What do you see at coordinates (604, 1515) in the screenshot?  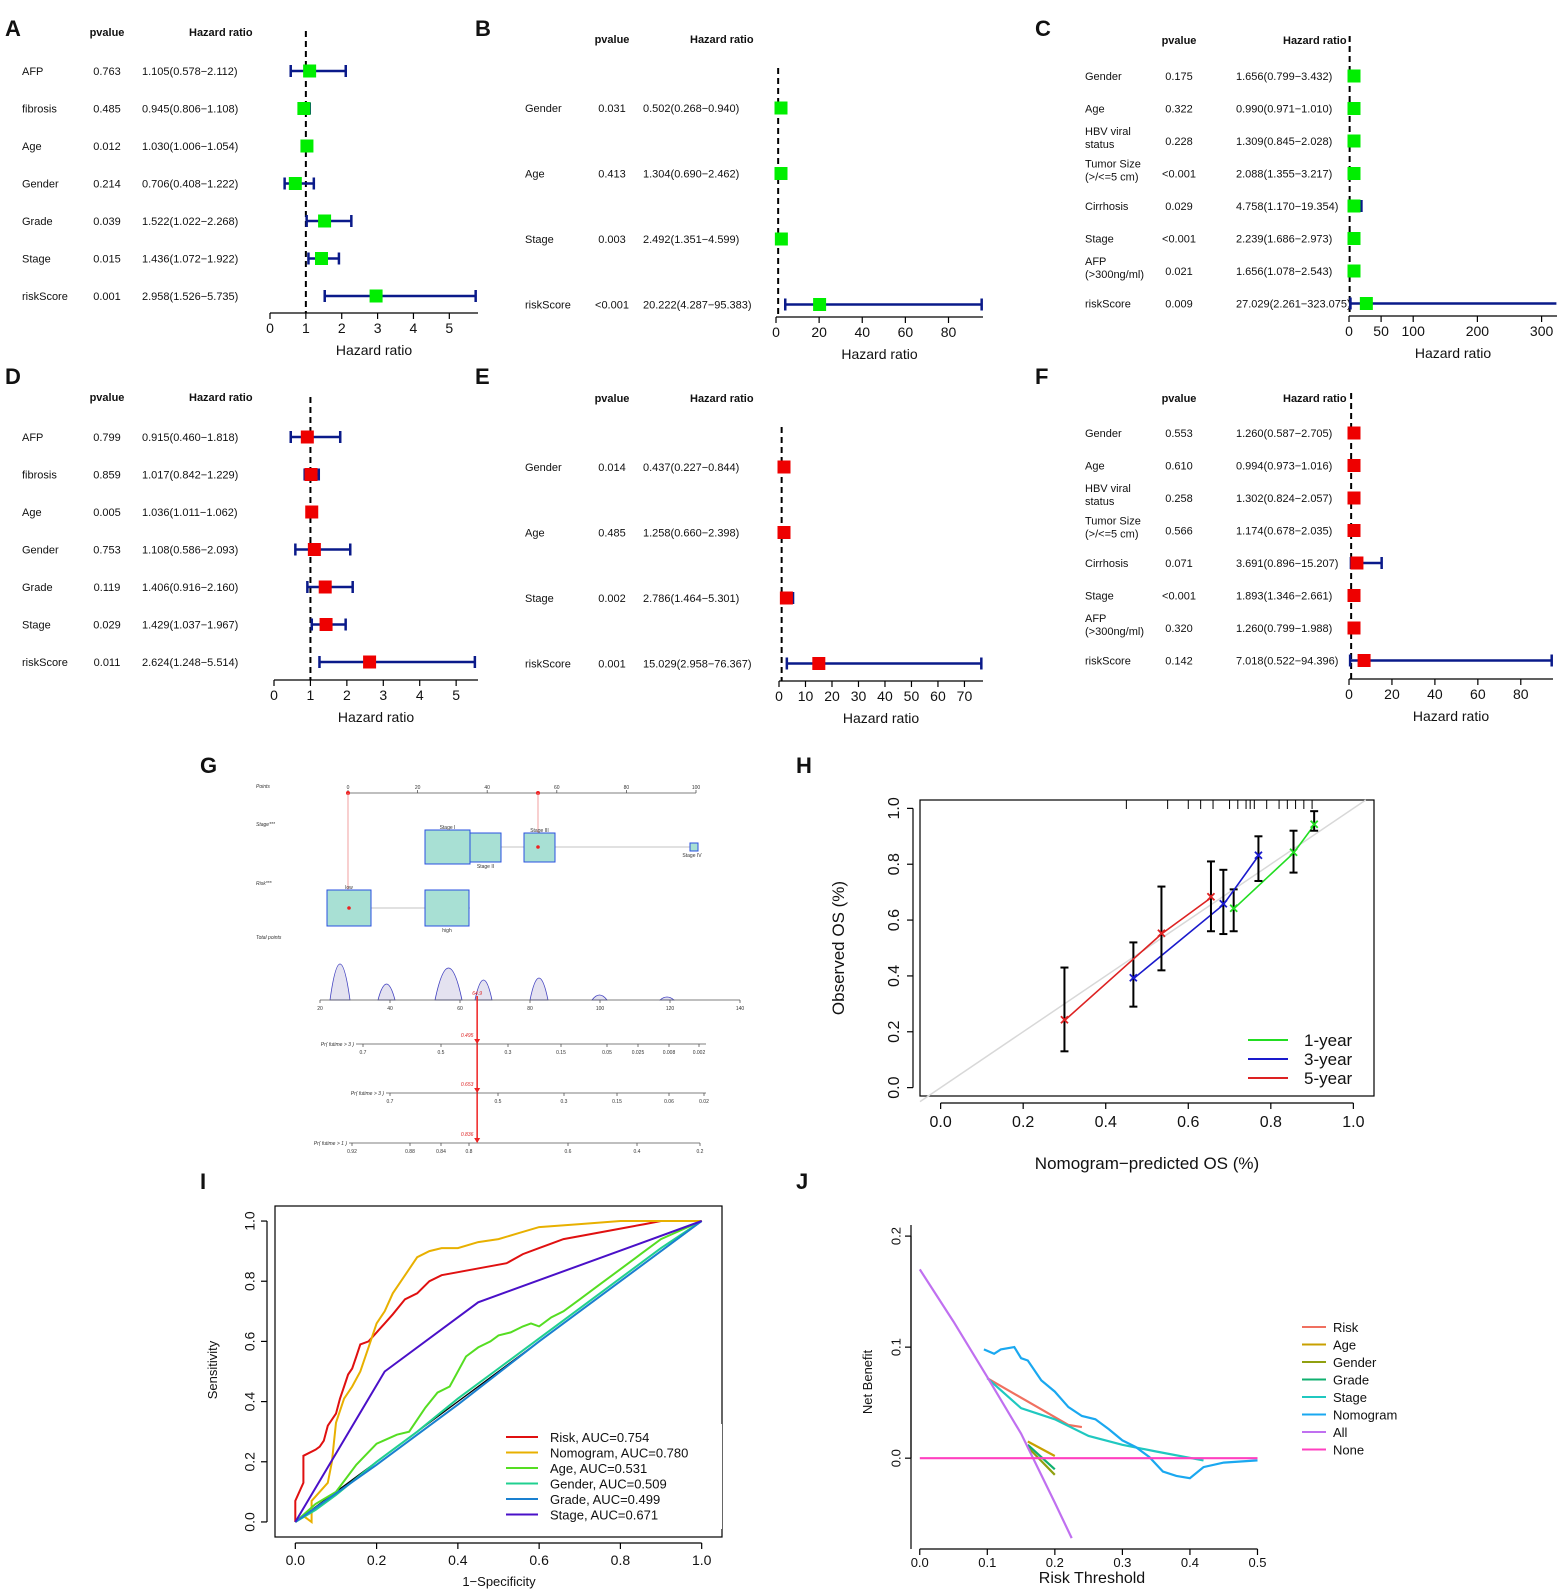 I see `legend-label: Stage, AUC=0.671` at bounding box center [604, 1515].